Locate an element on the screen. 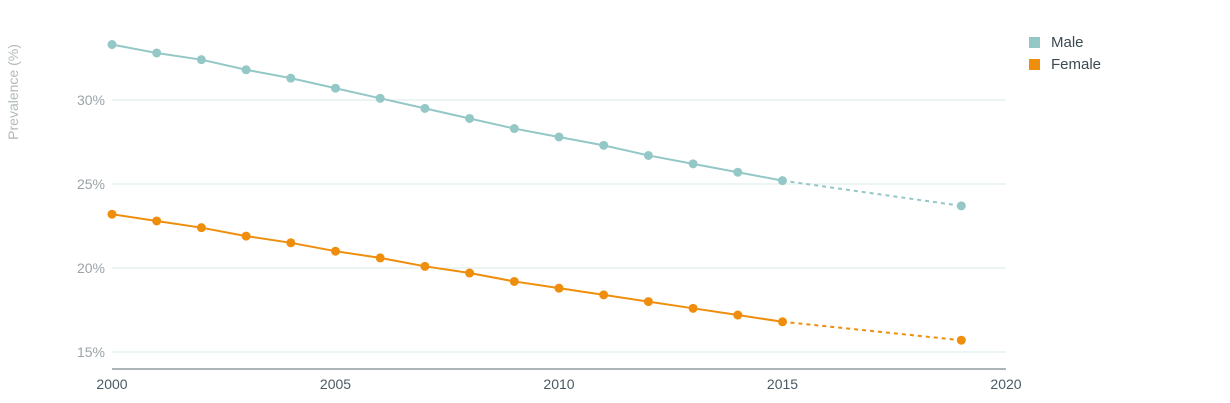 This screenshot has width=1230, height=403. x-tick-label: 2005 is located at coordinates (335, 384).